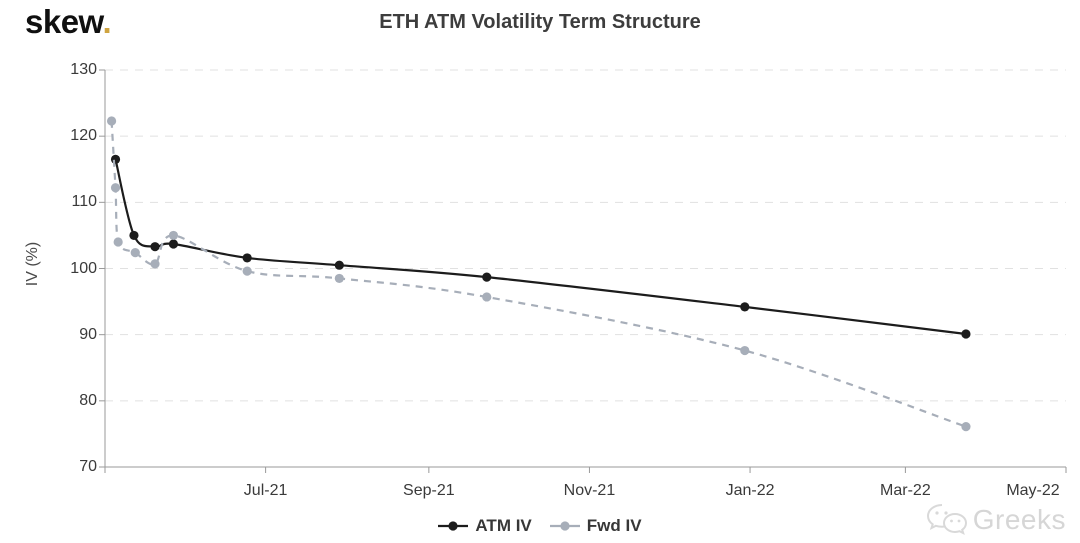  I want to click on y-tick-label-80: 80, so click(88, 400).